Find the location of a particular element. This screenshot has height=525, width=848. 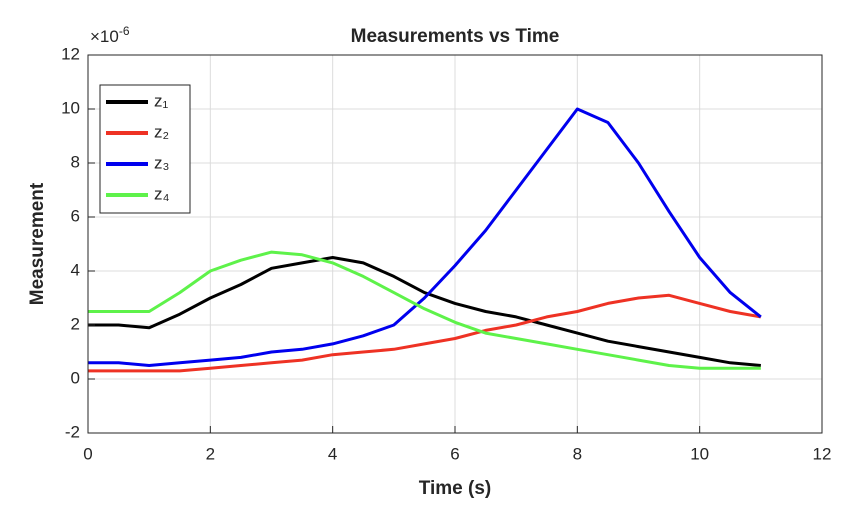

x-axis-label: Time (s) is located at coordinates (455, 488).